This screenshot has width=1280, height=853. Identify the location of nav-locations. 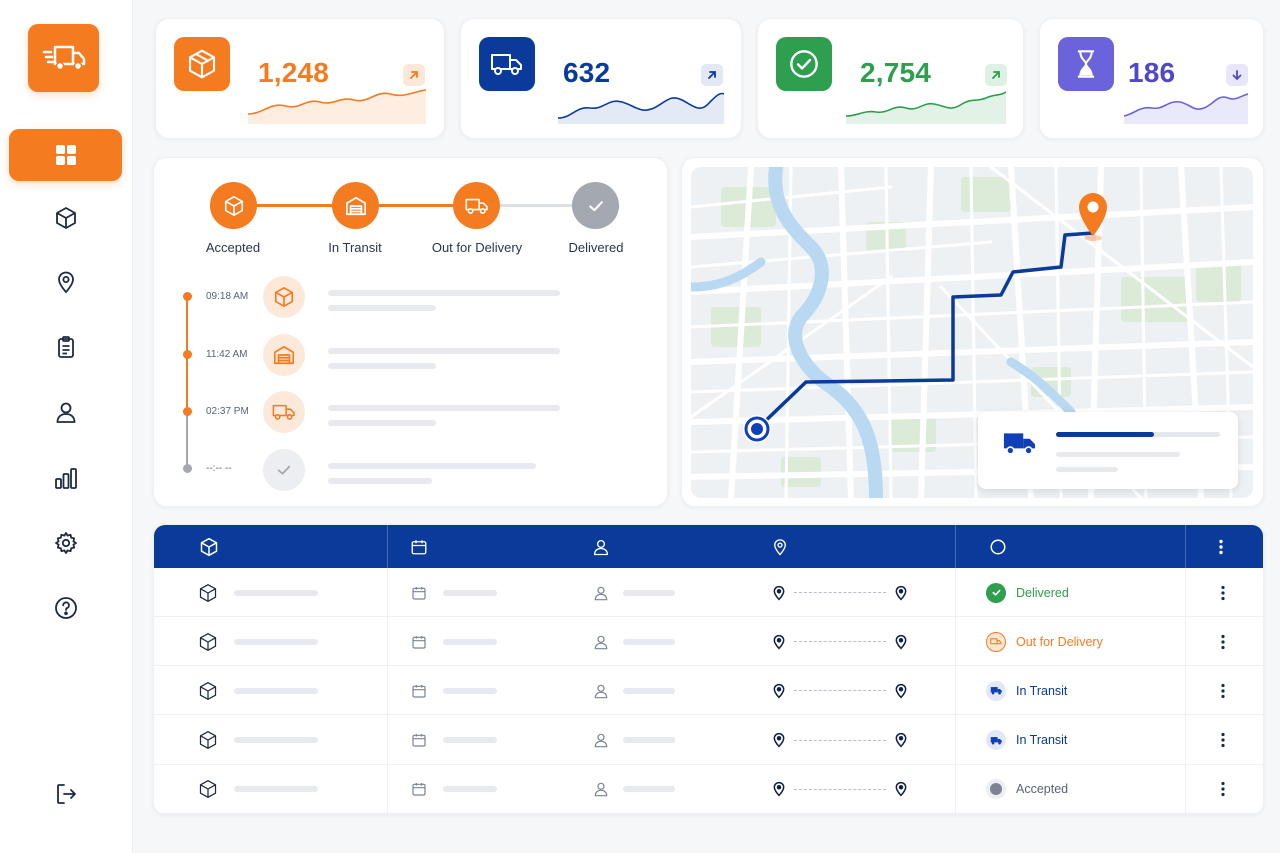
(65, 282).